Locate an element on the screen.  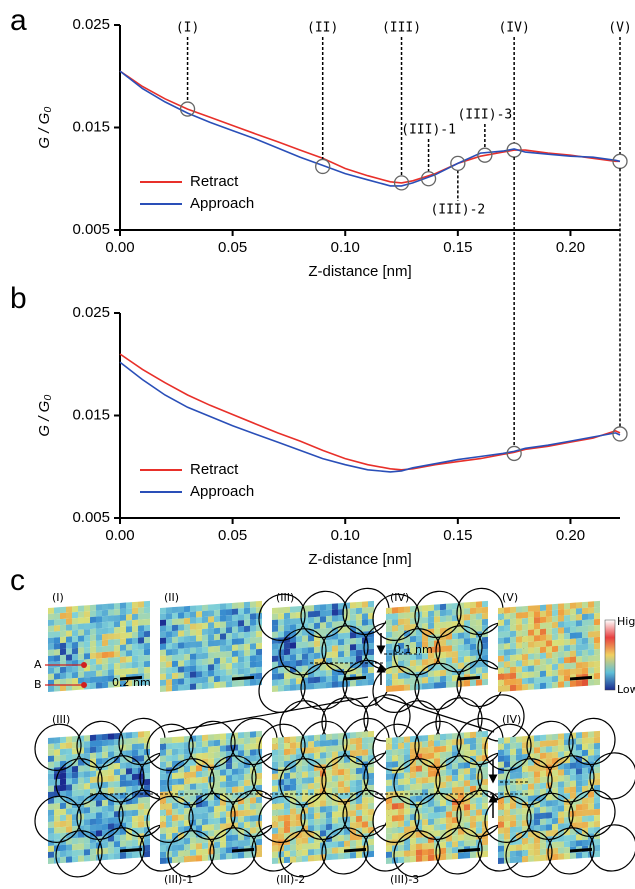
image-label: (III) is located at coordinates (285, 597).